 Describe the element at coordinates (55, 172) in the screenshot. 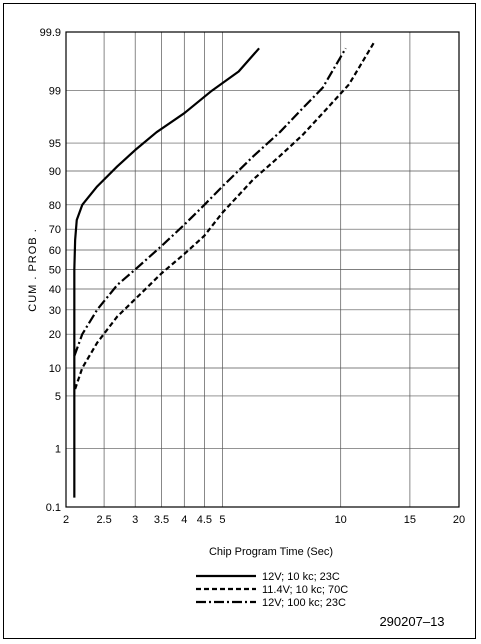

I see `y-tick-label: 90` at that location.